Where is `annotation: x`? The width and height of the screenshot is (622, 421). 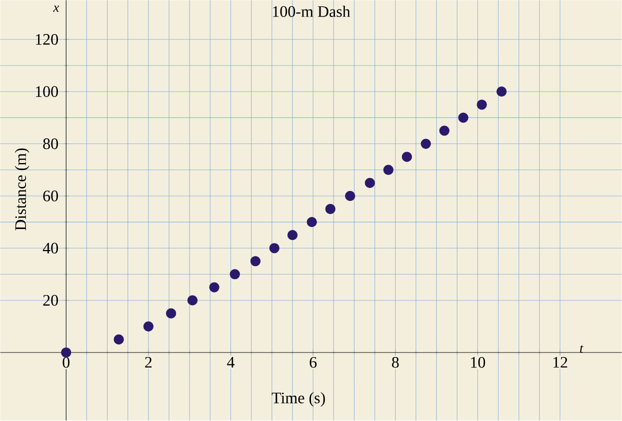
annotation: x is located at coordinates (56, 9).